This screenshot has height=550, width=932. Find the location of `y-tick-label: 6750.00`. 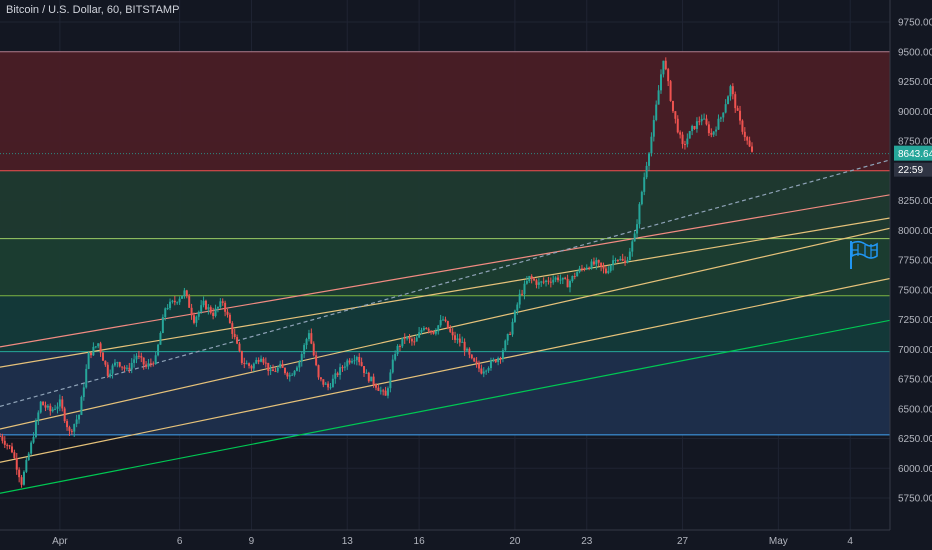

y-tick-label: 6750.00 is located at coordinates (915, 380).